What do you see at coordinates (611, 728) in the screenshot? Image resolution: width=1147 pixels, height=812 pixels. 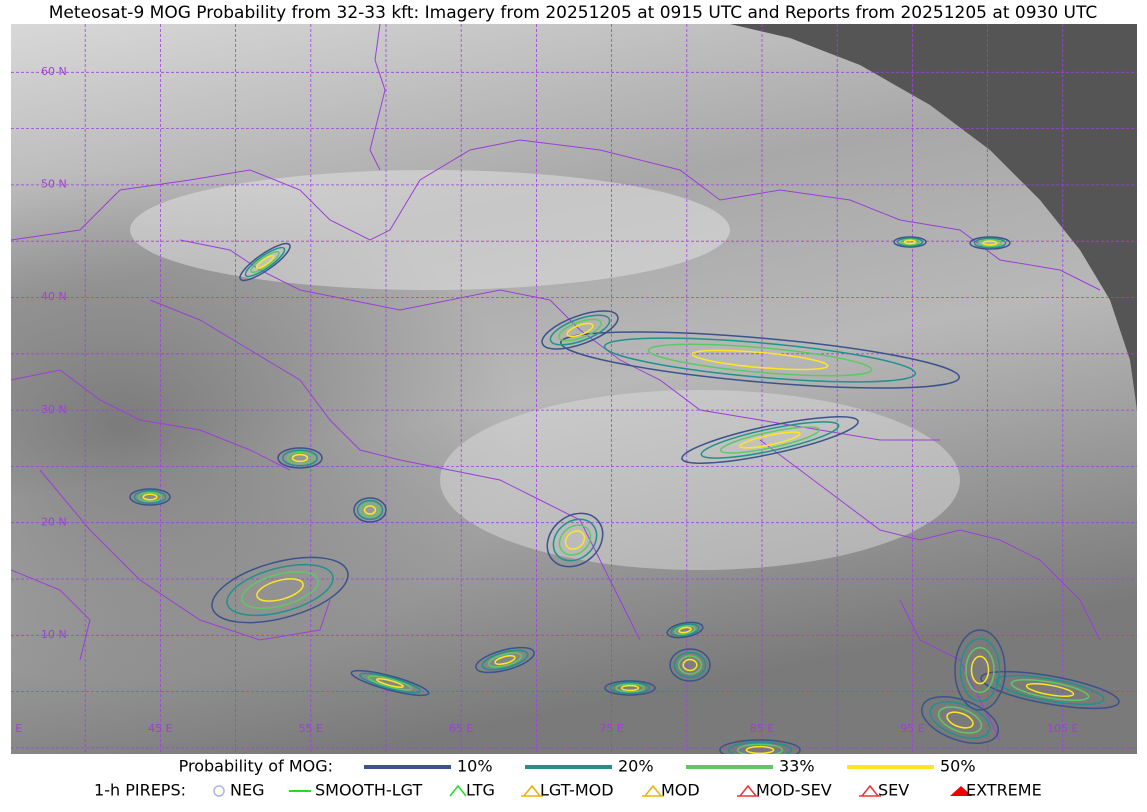 I see `lon-label: 75 E` at bounding box center [611, 728].